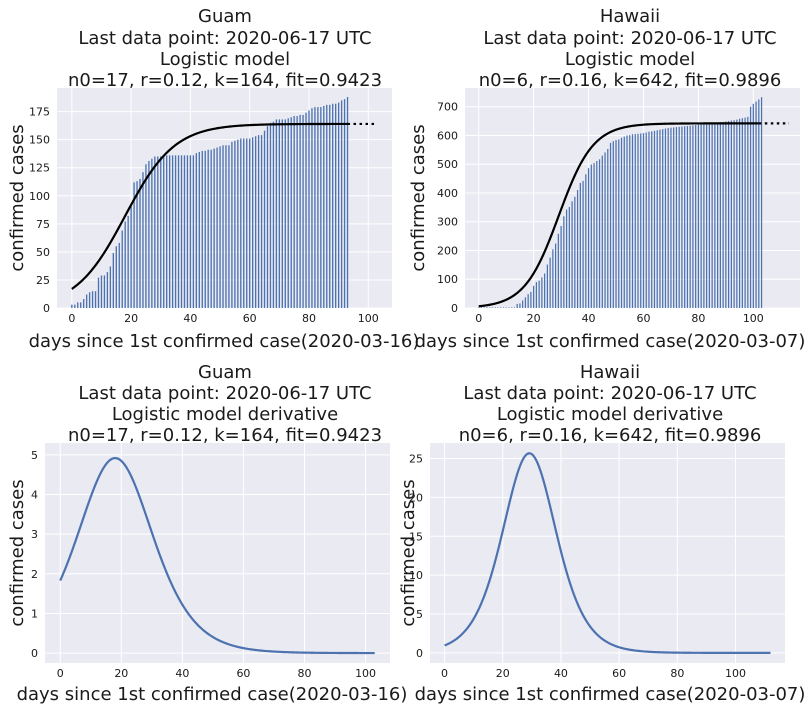  Describe the element at coordinates (225, 80) in the screenshot. I see `chart-title-line-4: n0=17, r=0.12, k=164, fit=0.9423` at that location.